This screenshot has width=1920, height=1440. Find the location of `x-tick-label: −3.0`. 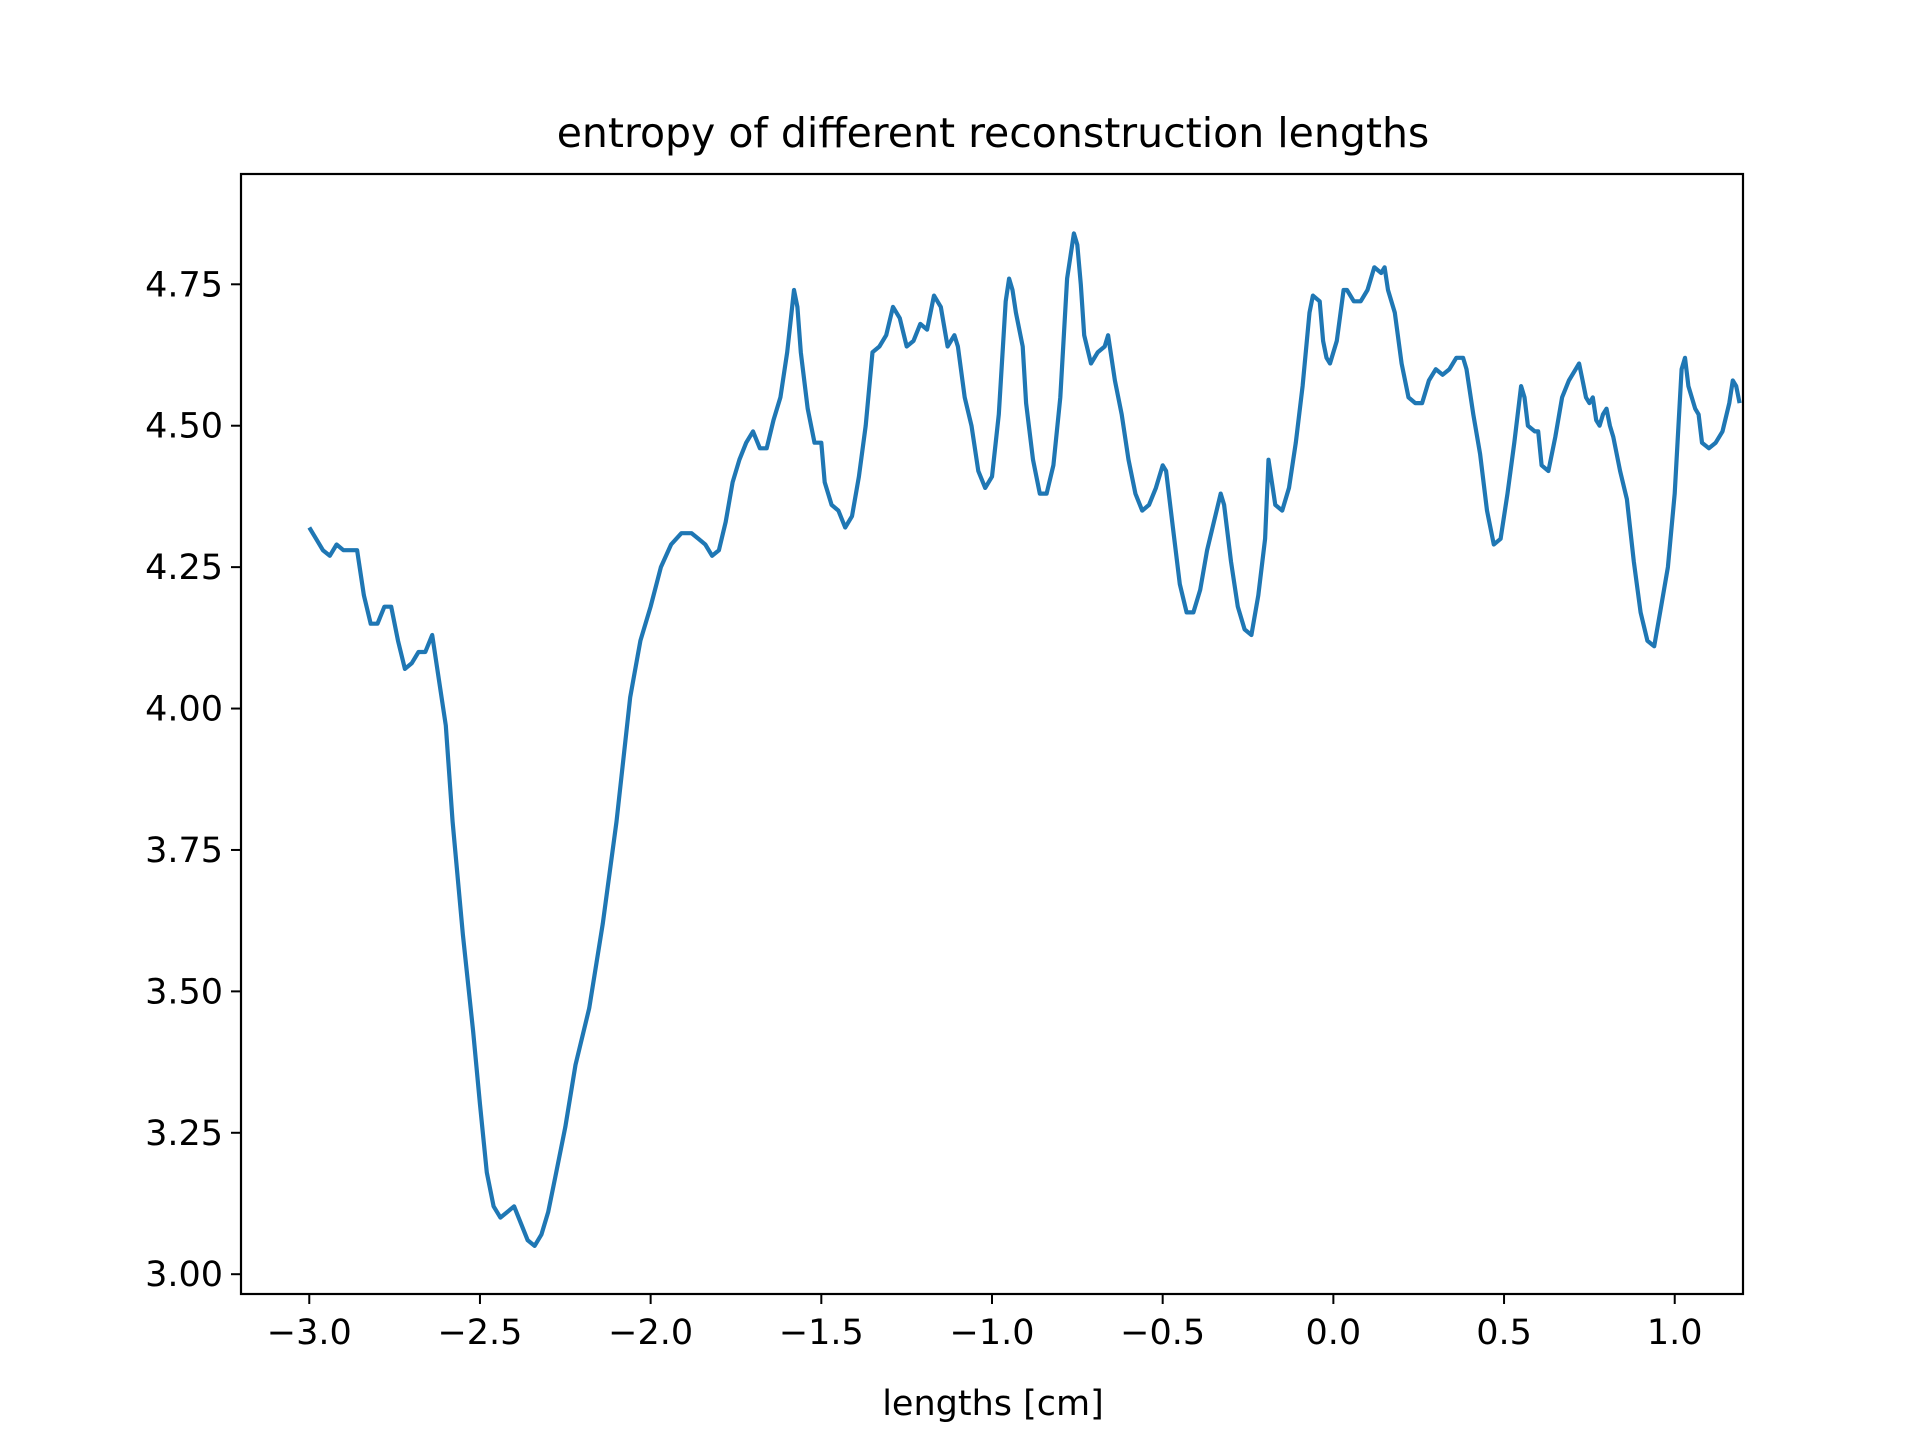

x-tick-label: −3.0 is located at coordinates (309, 1333).